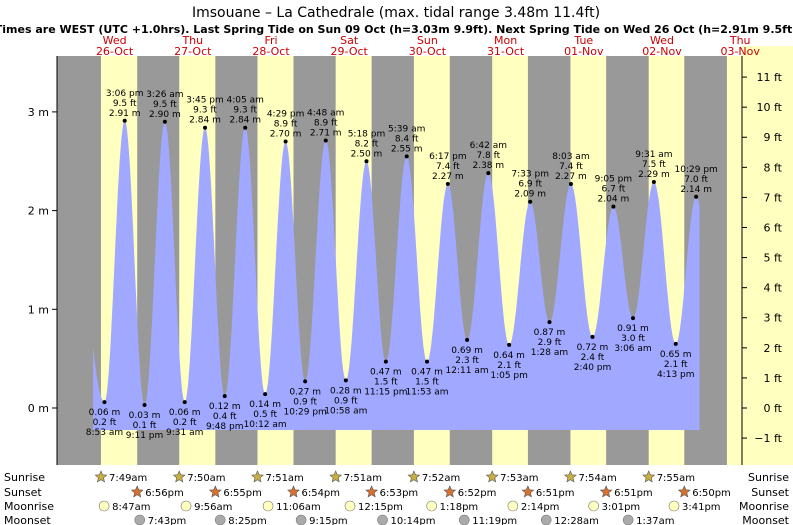  What do you see at coordinates (576, 520) in the screenshot?
I see `moonset-time: 12:28am` at bounding box center [576, 520].